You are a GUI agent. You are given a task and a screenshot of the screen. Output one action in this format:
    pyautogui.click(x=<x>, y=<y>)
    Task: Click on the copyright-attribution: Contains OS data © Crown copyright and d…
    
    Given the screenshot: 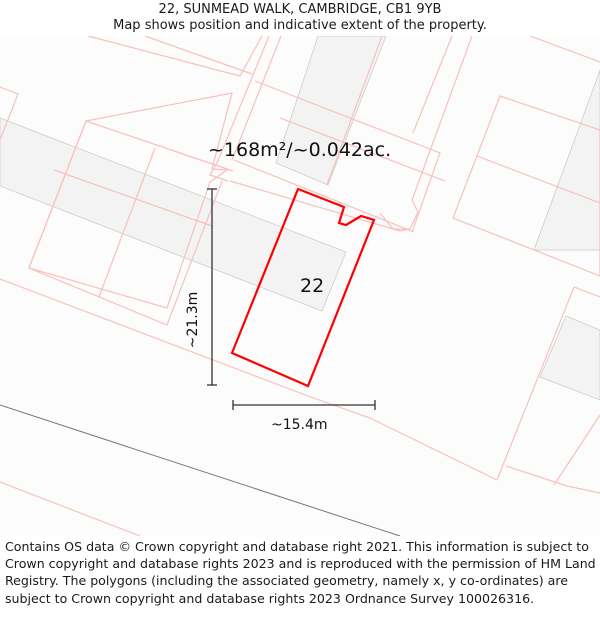 What is the action you would take?
    pyautogui.click(x=300, y=572)
    